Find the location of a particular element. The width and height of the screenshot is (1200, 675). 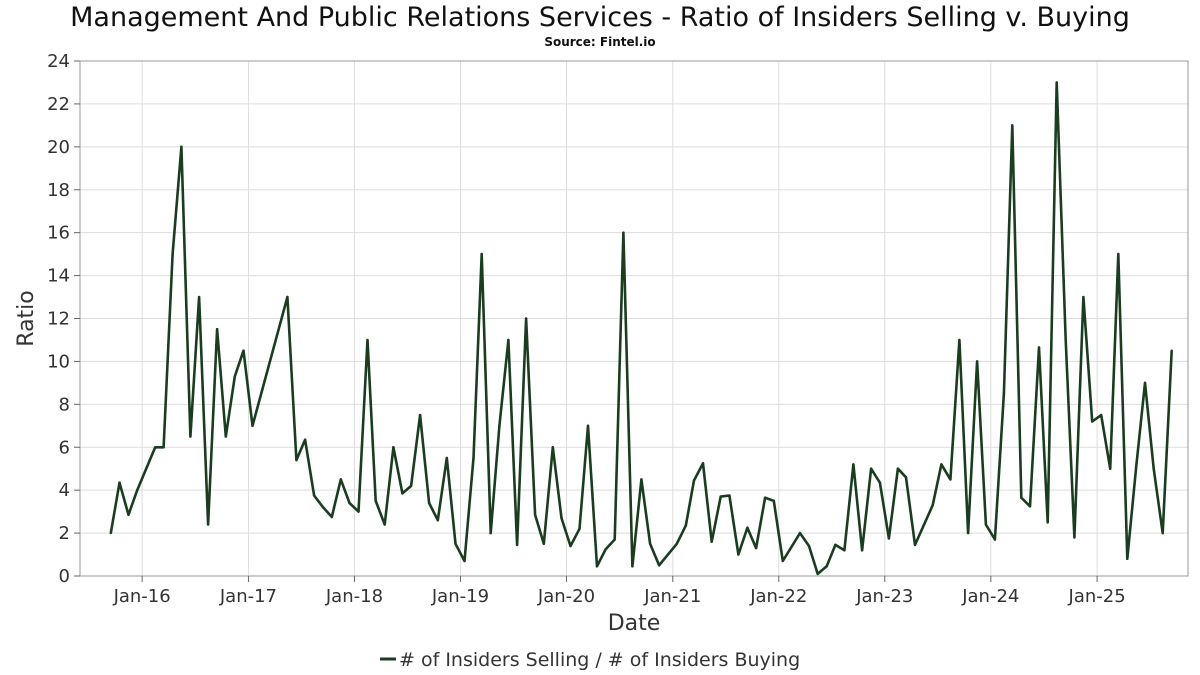

y-tick-label: 2 is located at coordinates (64, 533).